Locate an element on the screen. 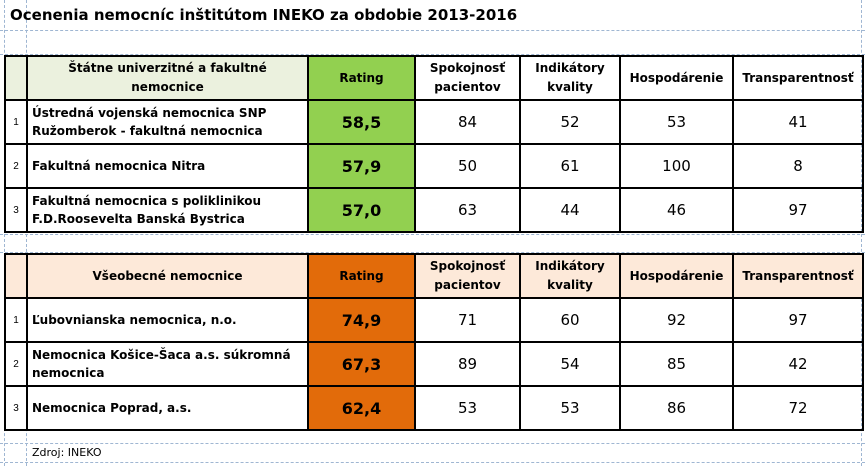 This screenshot has height=466, width=865. rating-cell: 62,4 is located at coordinates (361, 408).